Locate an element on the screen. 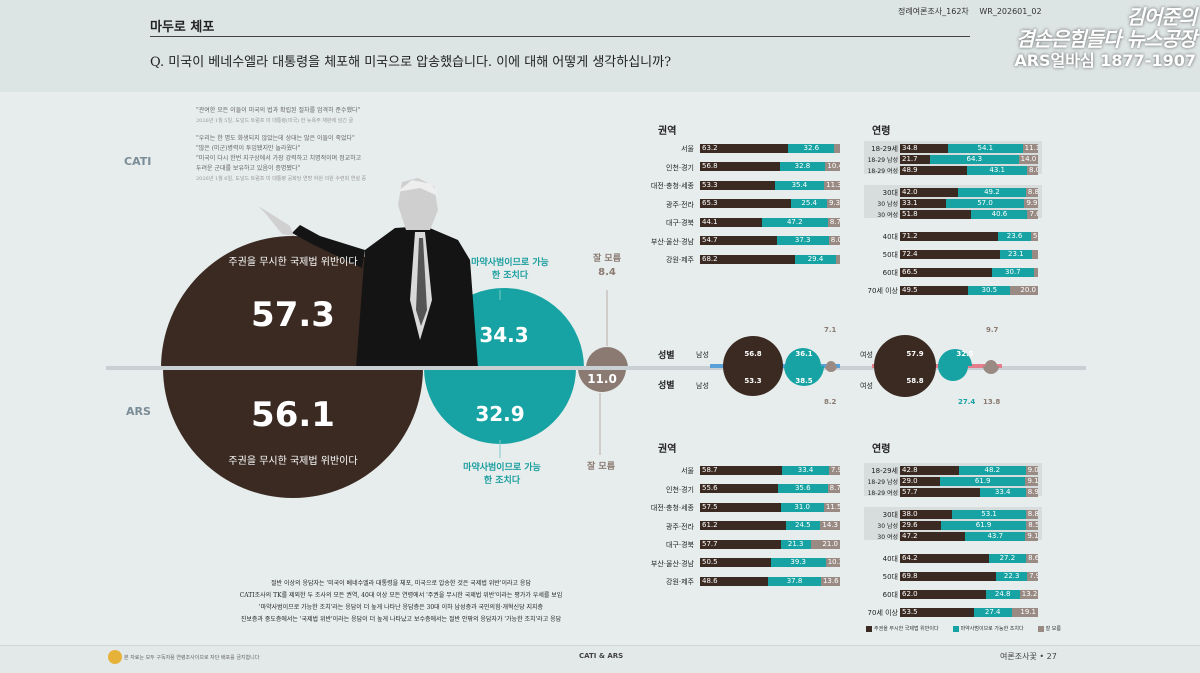 Image resolution: width=1200 pixels, height=673 pixels. footer-note: 본 자료는 모두 구독자용 연령조사이므로 자단 배포를 금지합니다 is located at coordinates (192, 658).